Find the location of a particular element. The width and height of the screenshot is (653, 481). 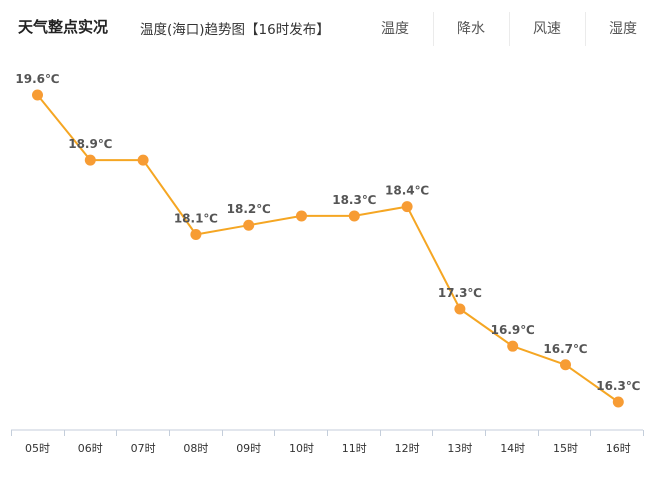

data-label: 16.9℃ is located at coordinates (513, 330).